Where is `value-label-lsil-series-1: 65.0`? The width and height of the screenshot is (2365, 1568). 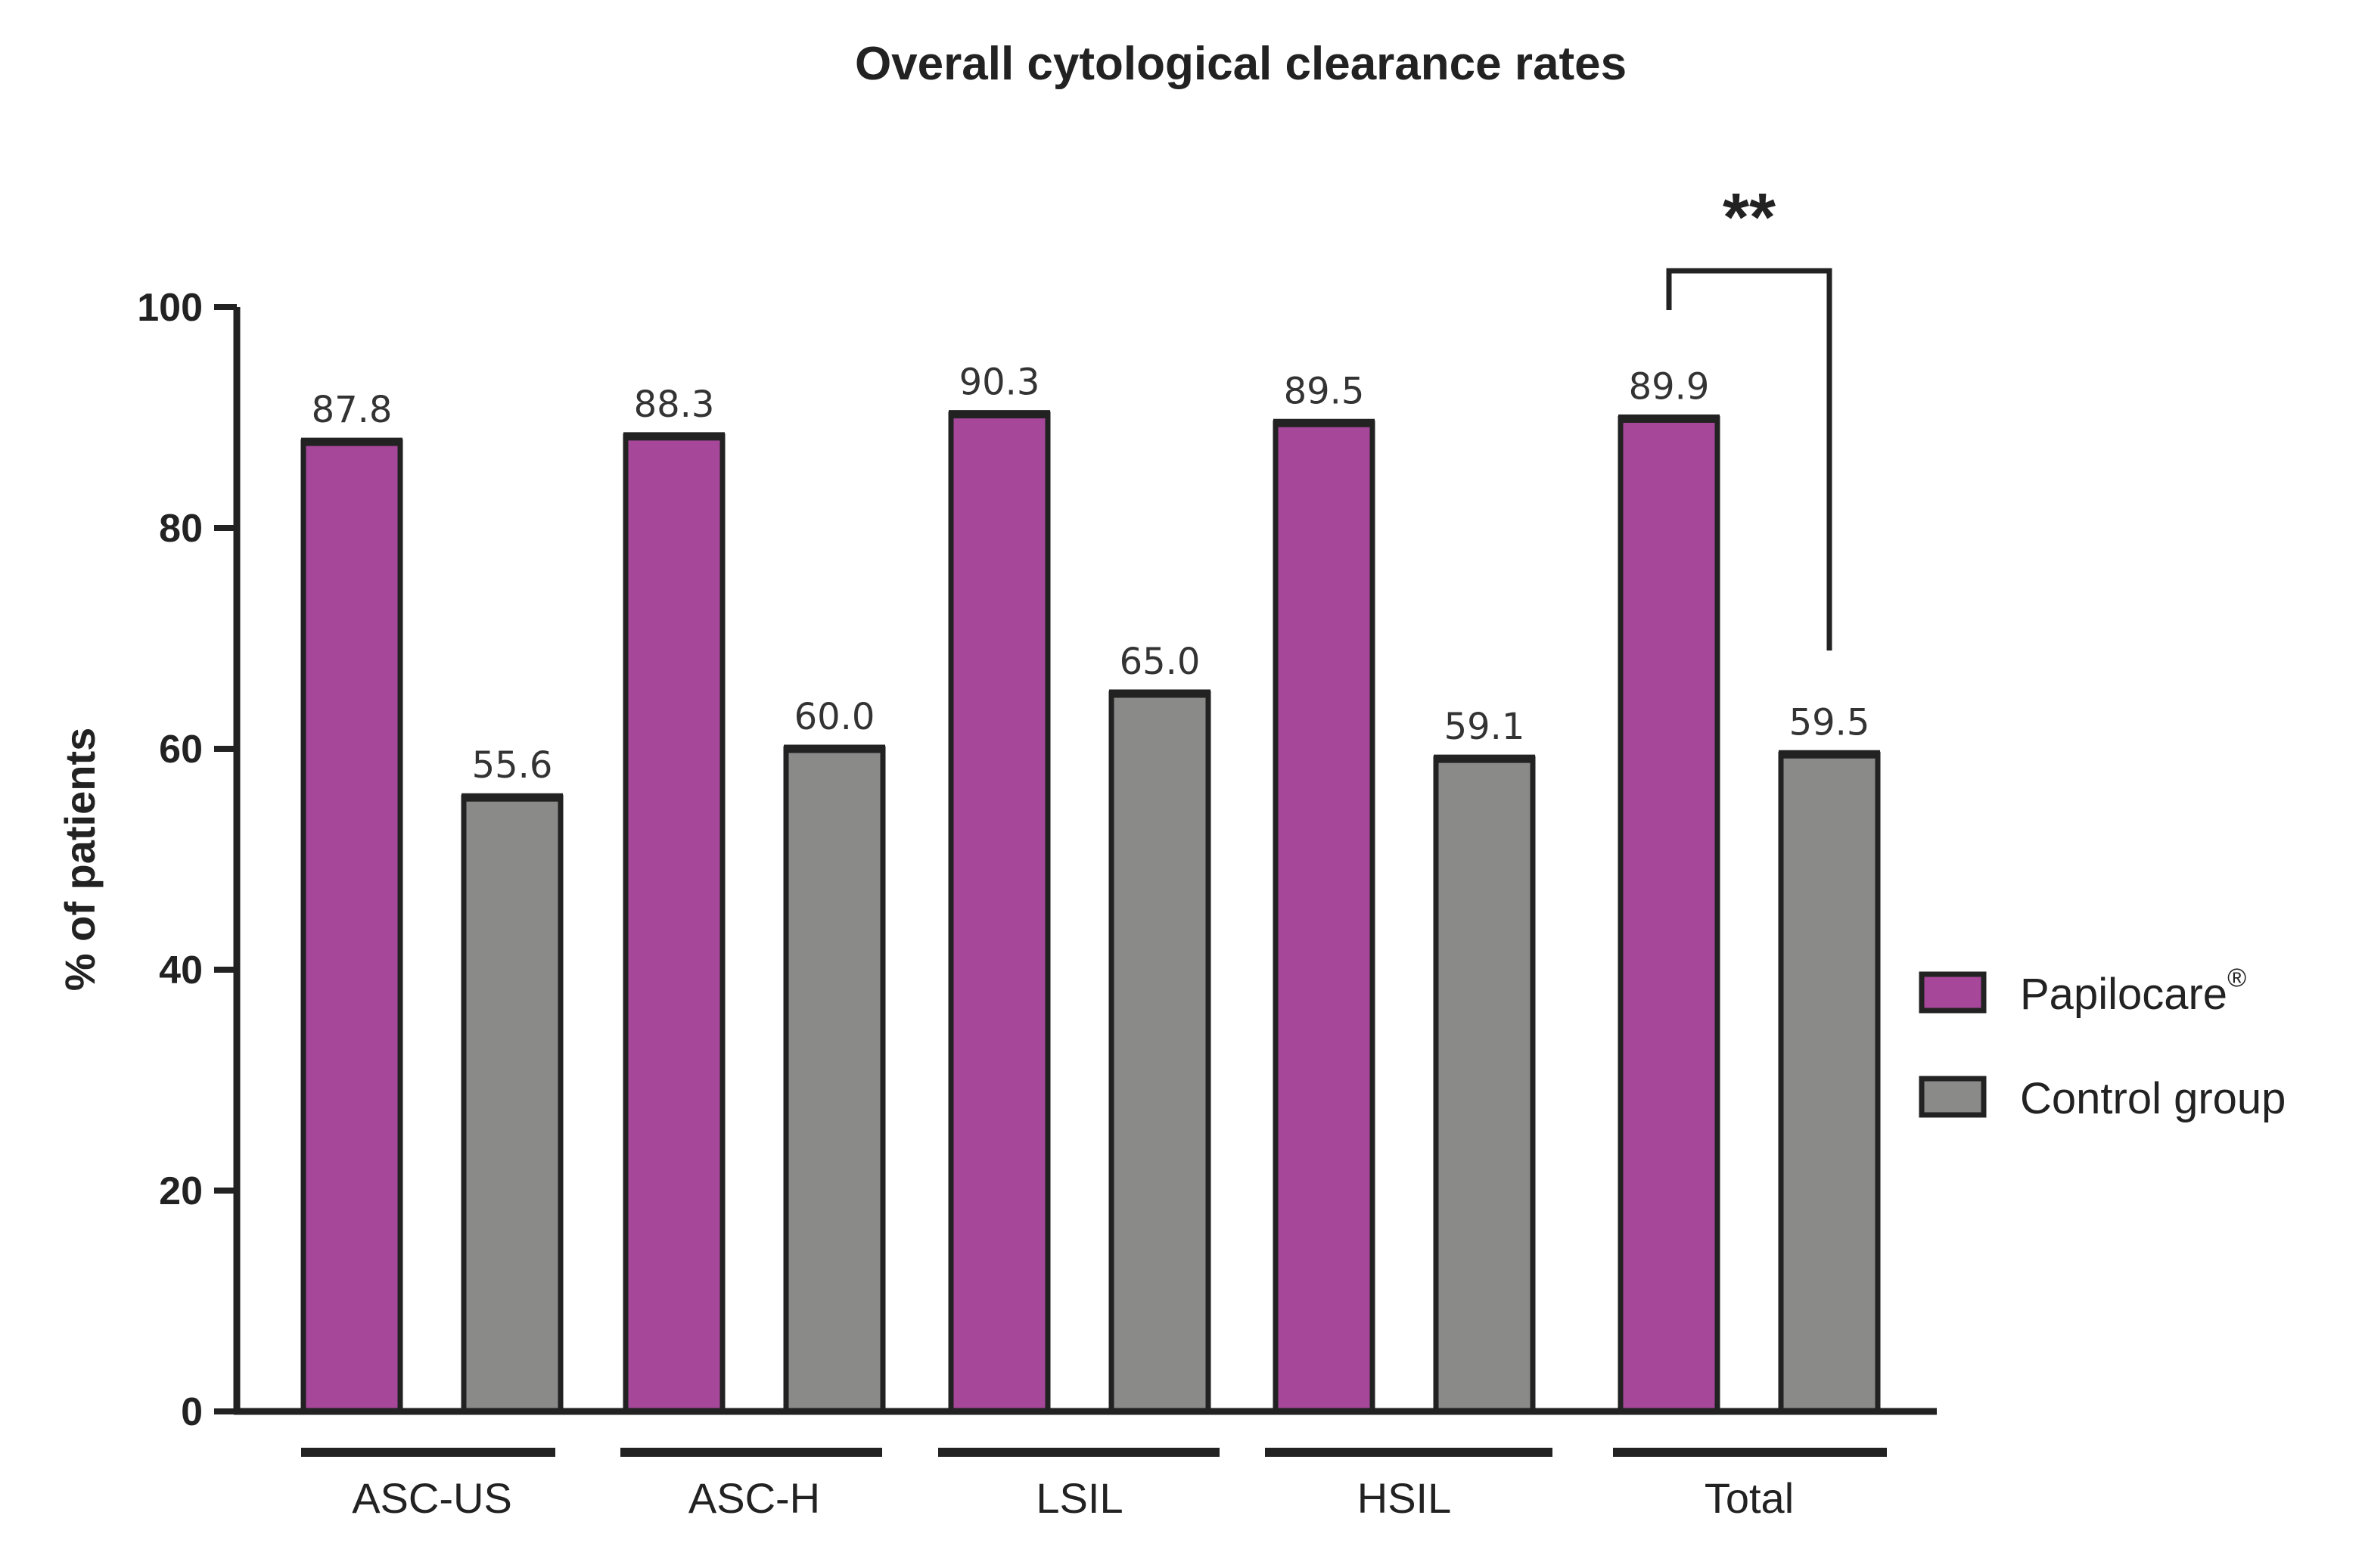 value-label-lsil-series-1: 65.0 is located at coordinates (1160, 662).